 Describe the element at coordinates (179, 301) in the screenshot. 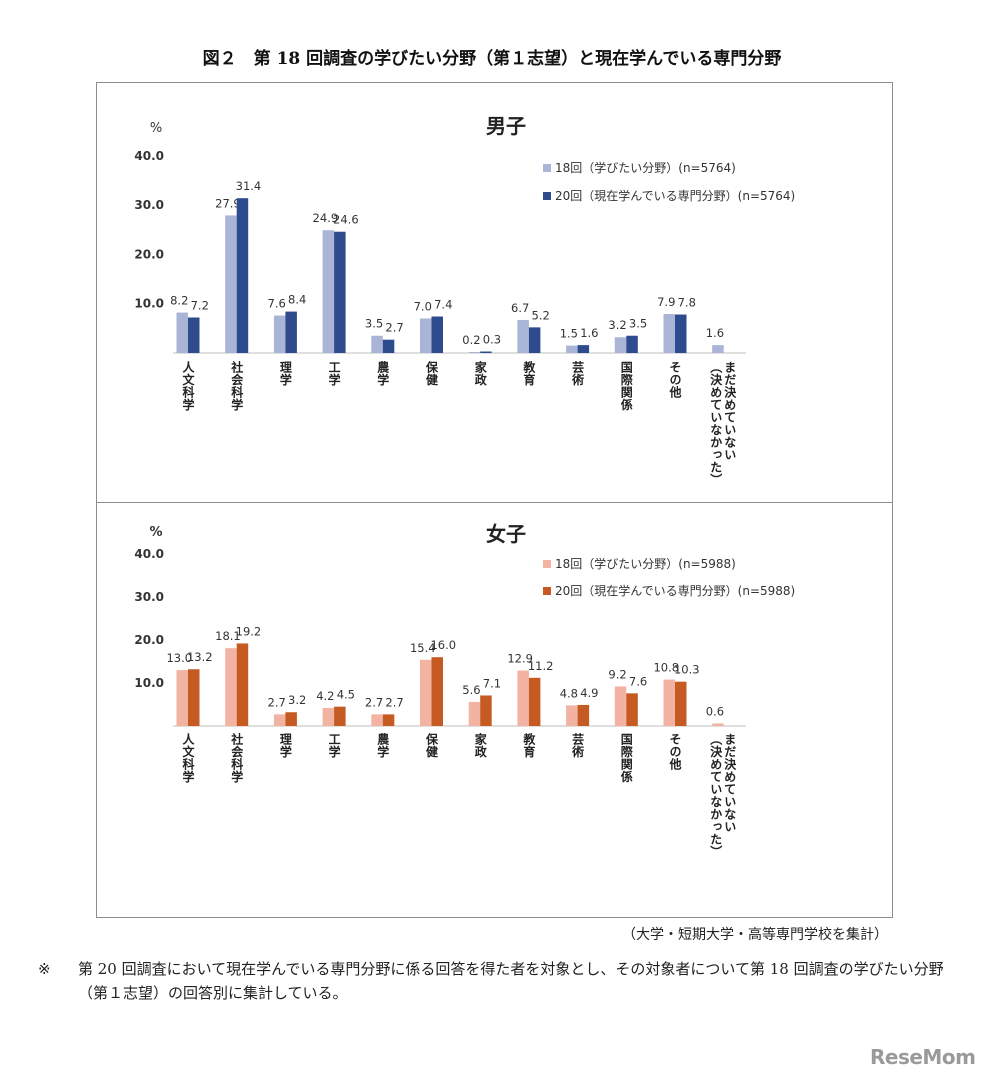

I see `data-label: 8.2` at that location.